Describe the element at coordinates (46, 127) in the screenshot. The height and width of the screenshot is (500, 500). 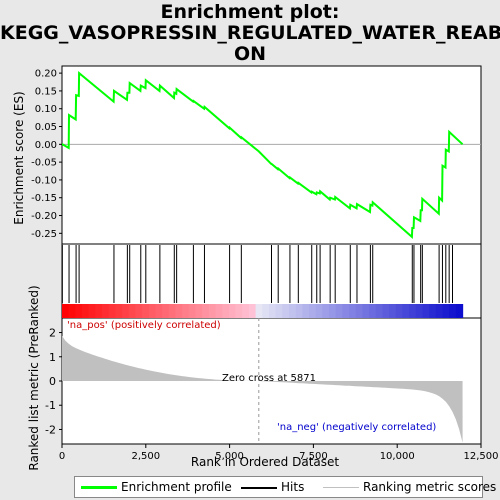
I see `es-y-tick-label: 0.05` at that location.